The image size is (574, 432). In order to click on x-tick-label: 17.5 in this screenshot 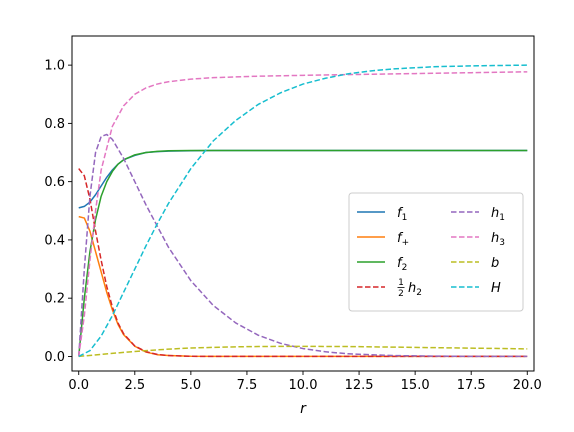, I will do `click(471, 385)`.